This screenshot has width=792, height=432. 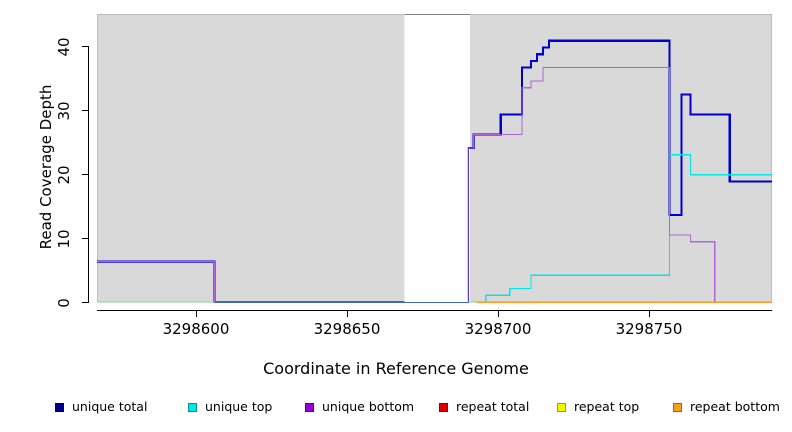 I want to click on panel-left-edge, so click(x=97, y=158).